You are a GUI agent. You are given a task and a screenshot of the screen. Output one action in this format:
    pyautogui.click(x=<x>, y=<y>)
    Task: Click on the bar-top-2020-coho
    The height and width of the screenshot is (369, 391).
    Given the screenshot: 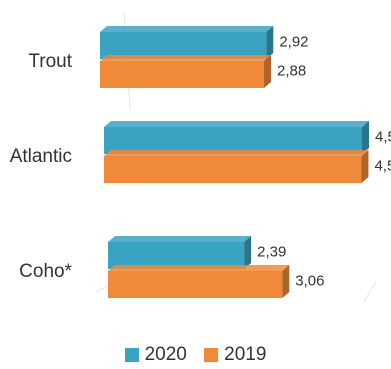 What is the action you would take?
    pyautogui.click(x=180, y=239)
    